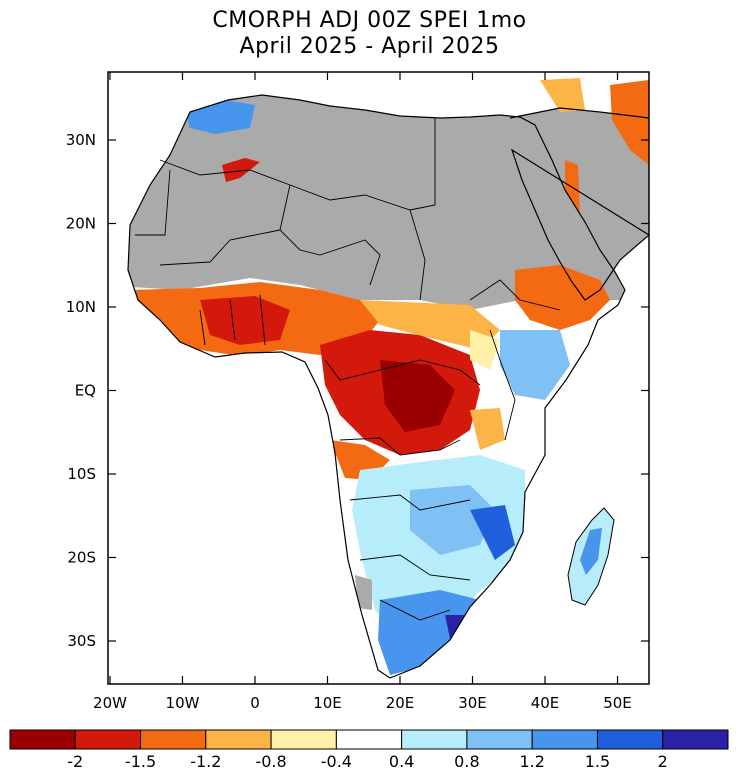 This screenshot has height=777, width=739. Describe the element at coordinates (545, 703) in the screenshot. I see `lon-tick-label: 40E` at that location.